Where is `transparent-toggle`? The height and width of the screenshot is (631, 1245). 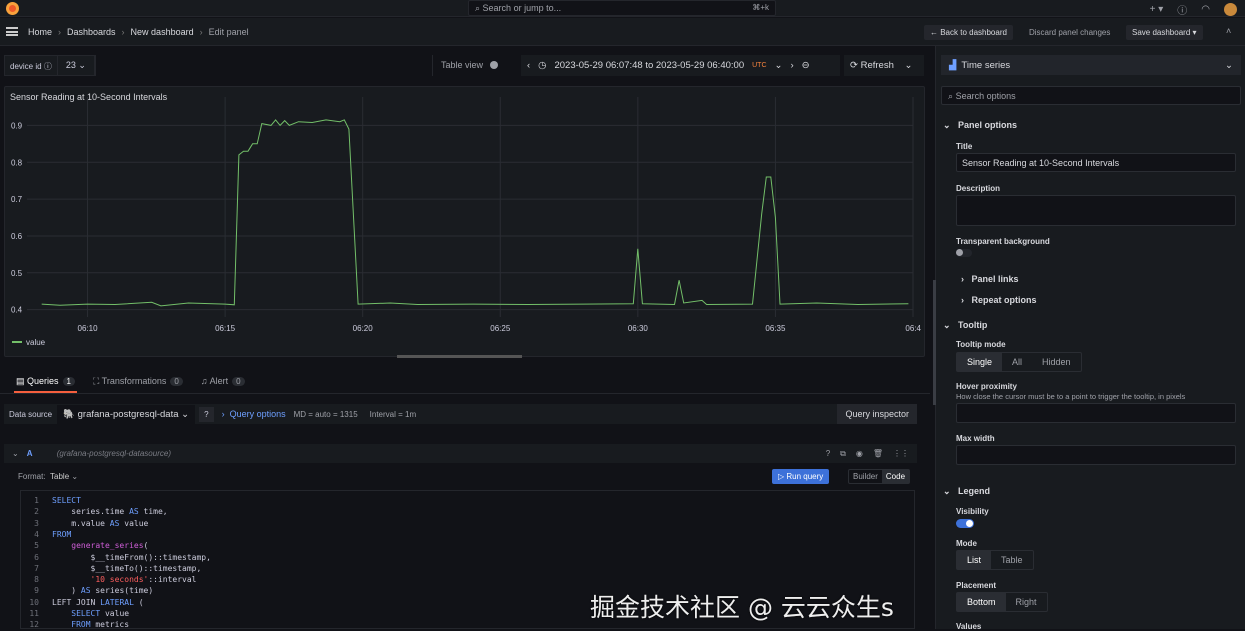
transparent-toggle is located at coordinates (964, 253).